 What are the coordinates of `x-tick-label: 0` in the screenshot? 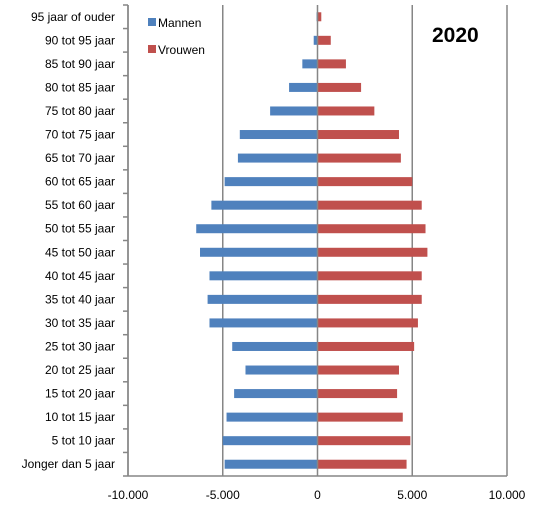 It's located at (317, 495).